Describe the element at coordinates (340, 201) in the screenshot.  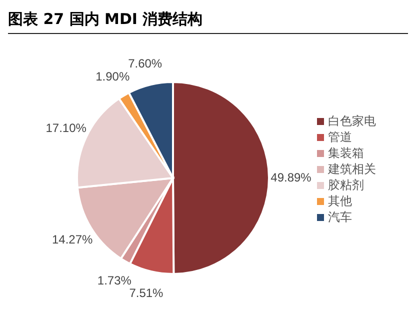
I see `legend-label: 其他` at that location.